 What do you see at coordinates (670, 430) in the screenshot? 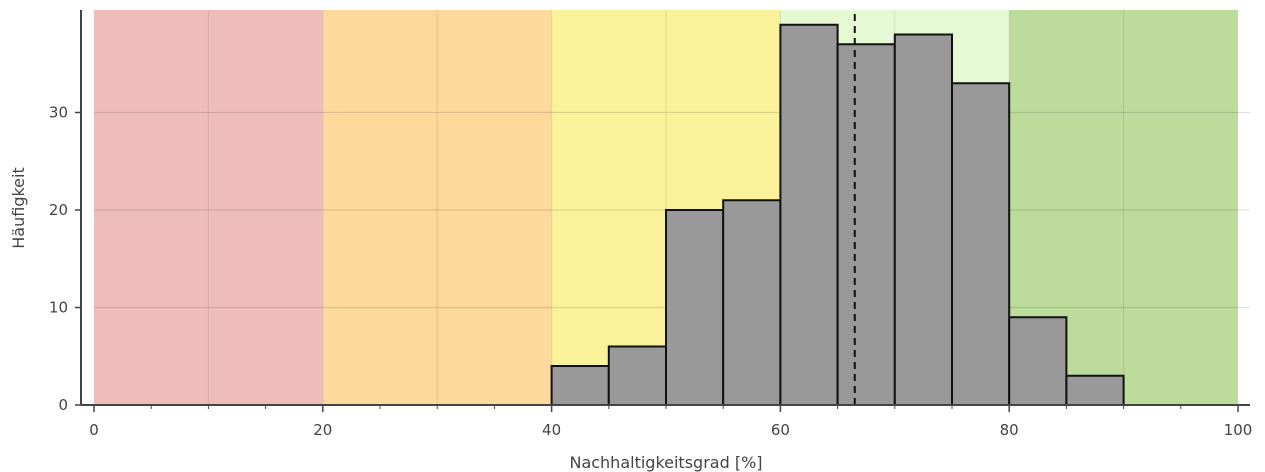
I see `x-tick-labels: 0 20 40 60 80 100` at bounding box center [670, 430].